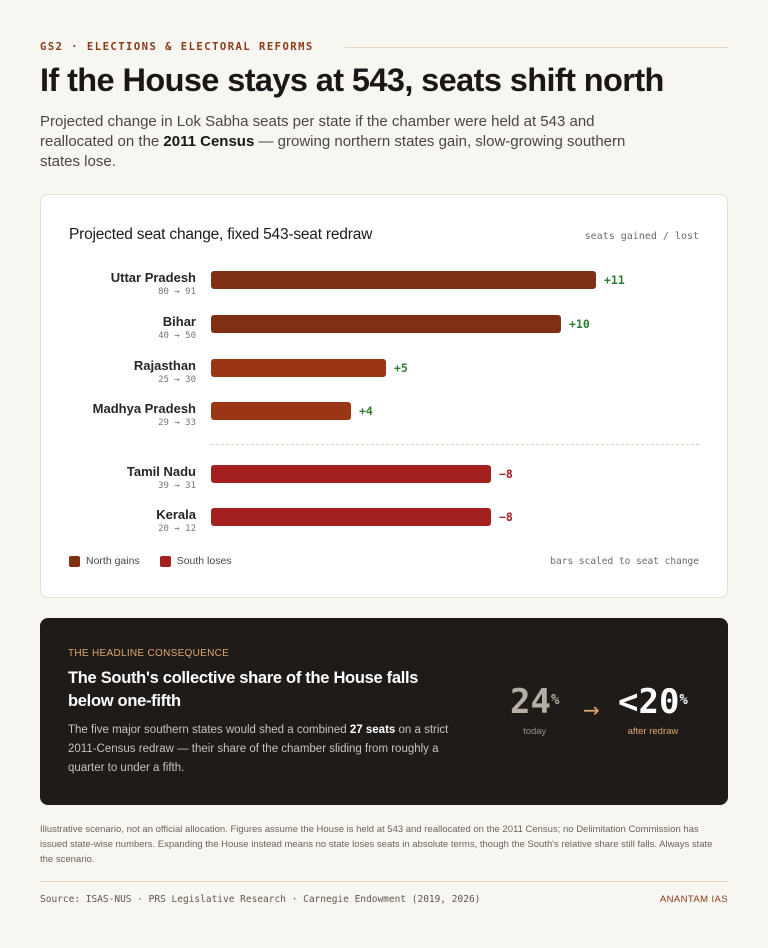  Describe the element at coordinates (624, 561) in the screenshot. I see `chart-scale-note: bars scaled to seat change` at that location.